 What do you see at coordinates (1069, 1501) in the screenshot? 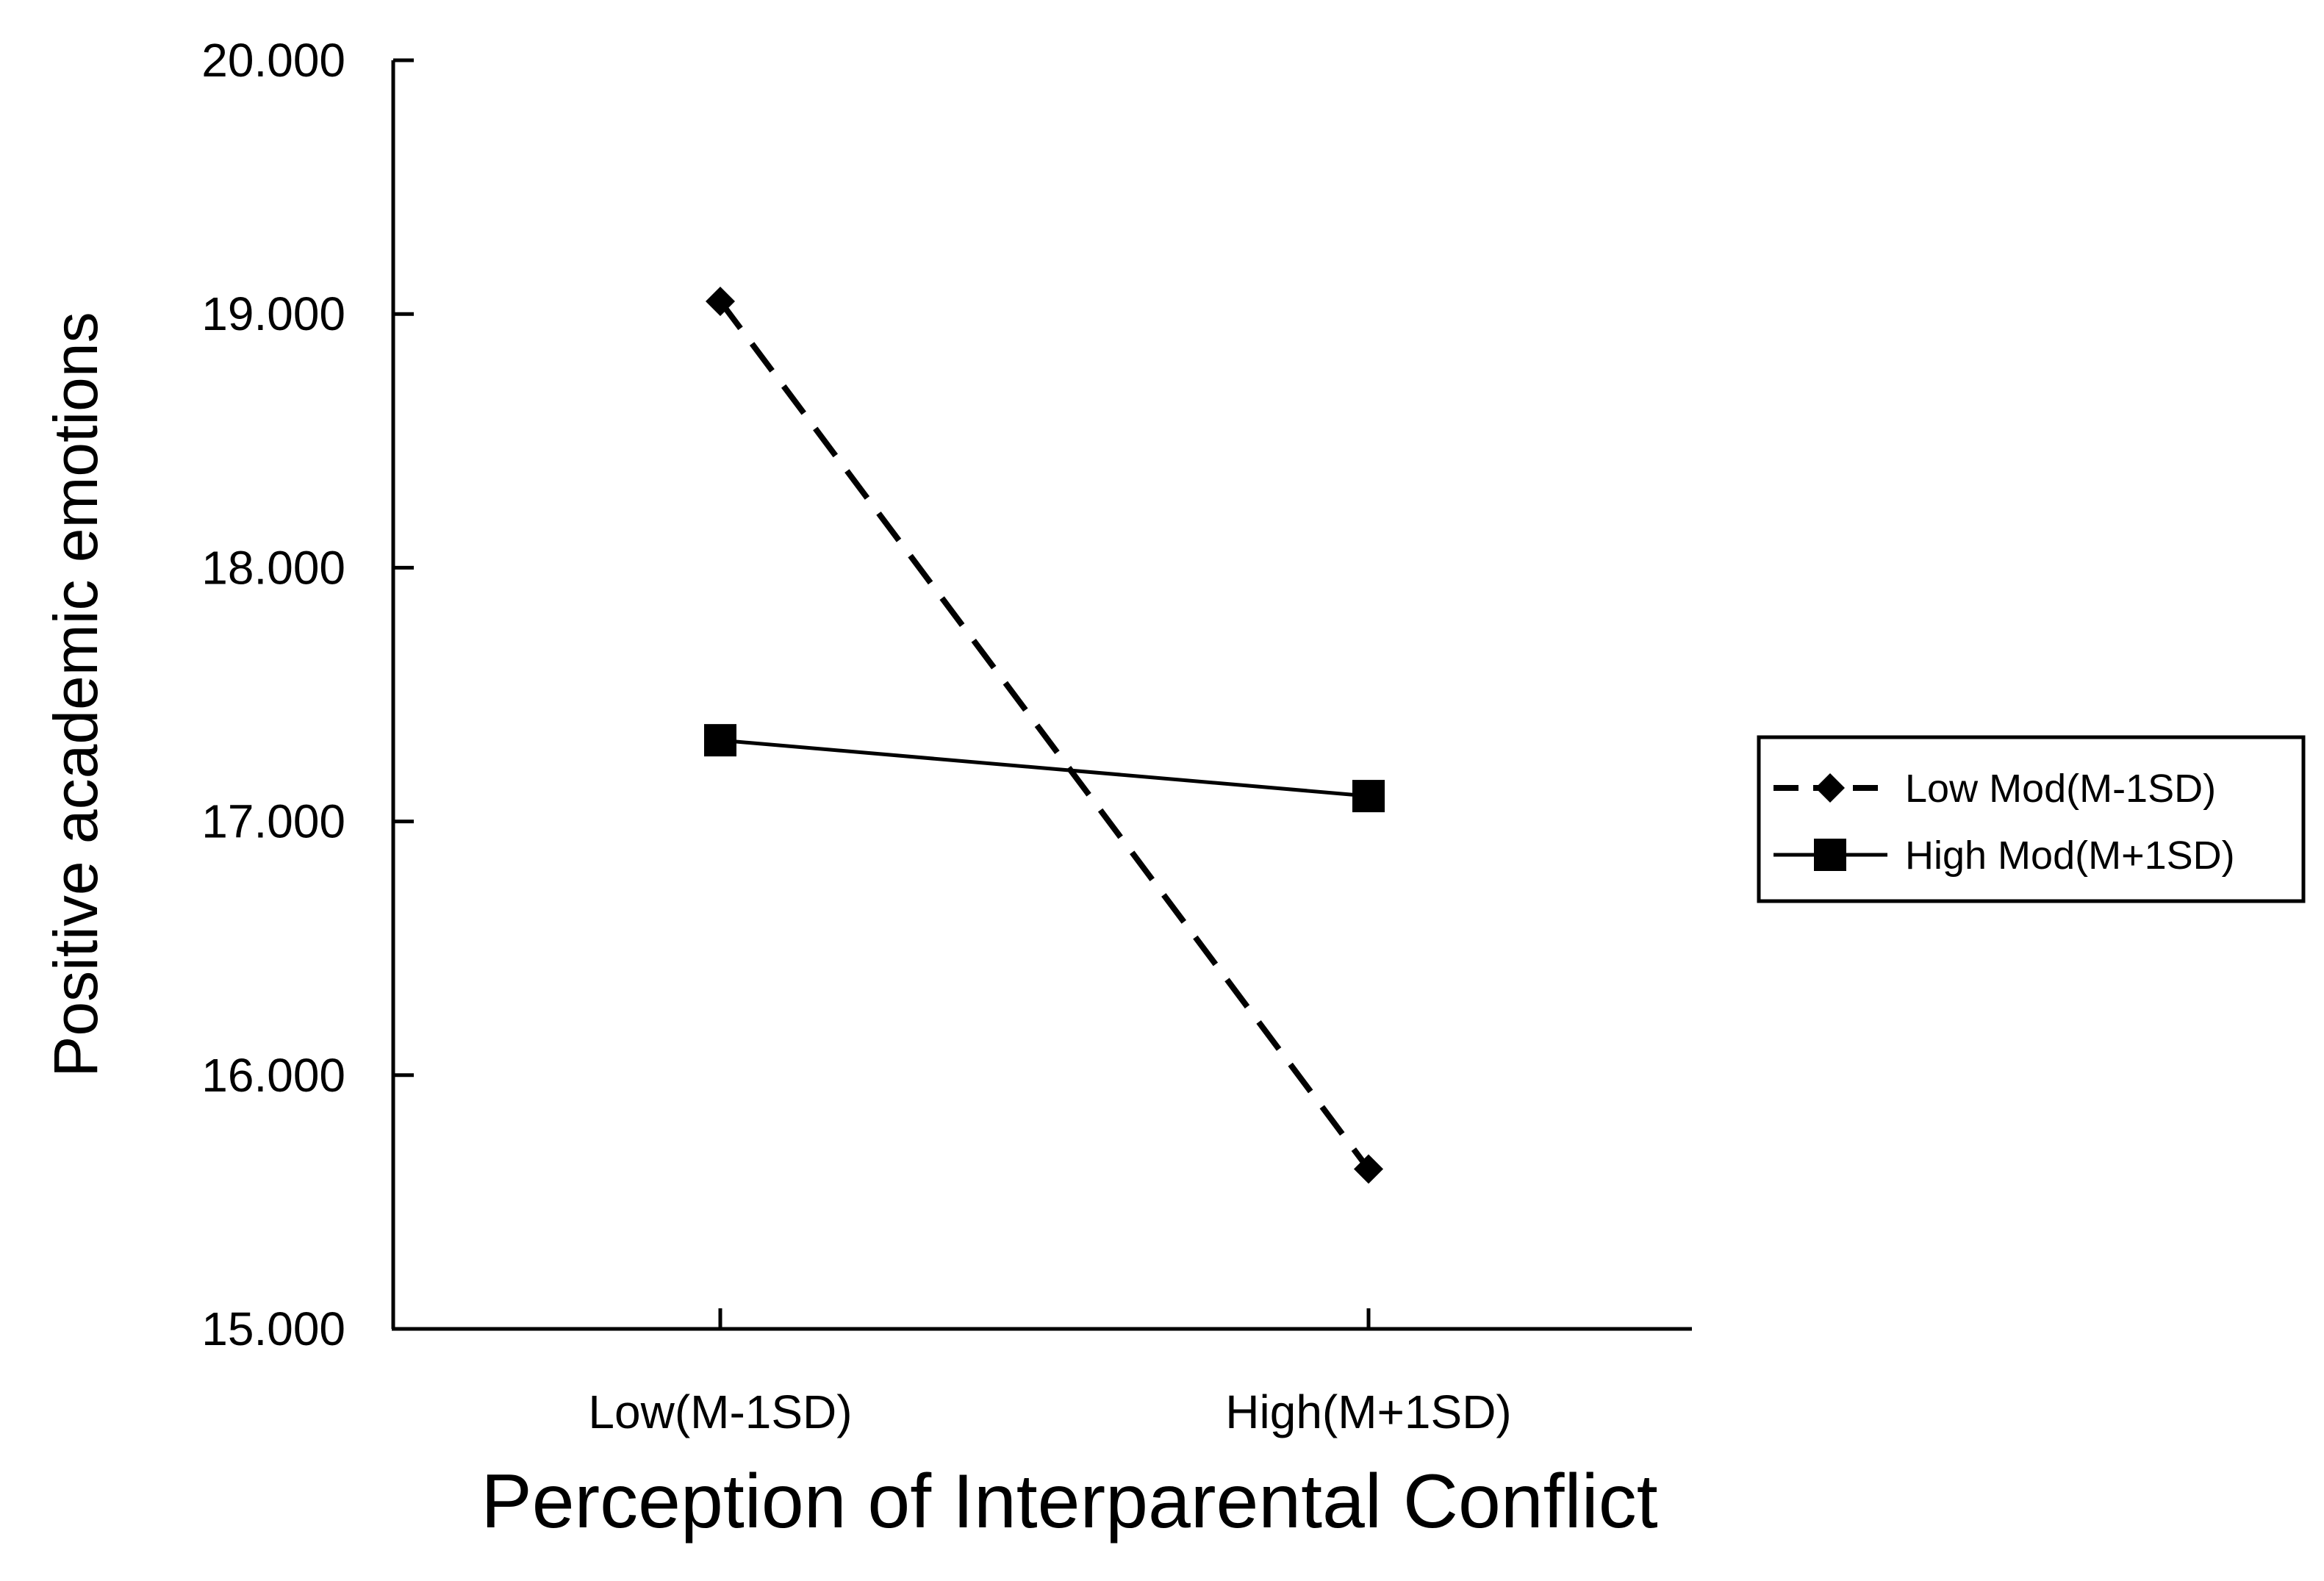
I see `x-axis-title: Perception of Interparental Conflict` at bounding box center [1069, 1501].